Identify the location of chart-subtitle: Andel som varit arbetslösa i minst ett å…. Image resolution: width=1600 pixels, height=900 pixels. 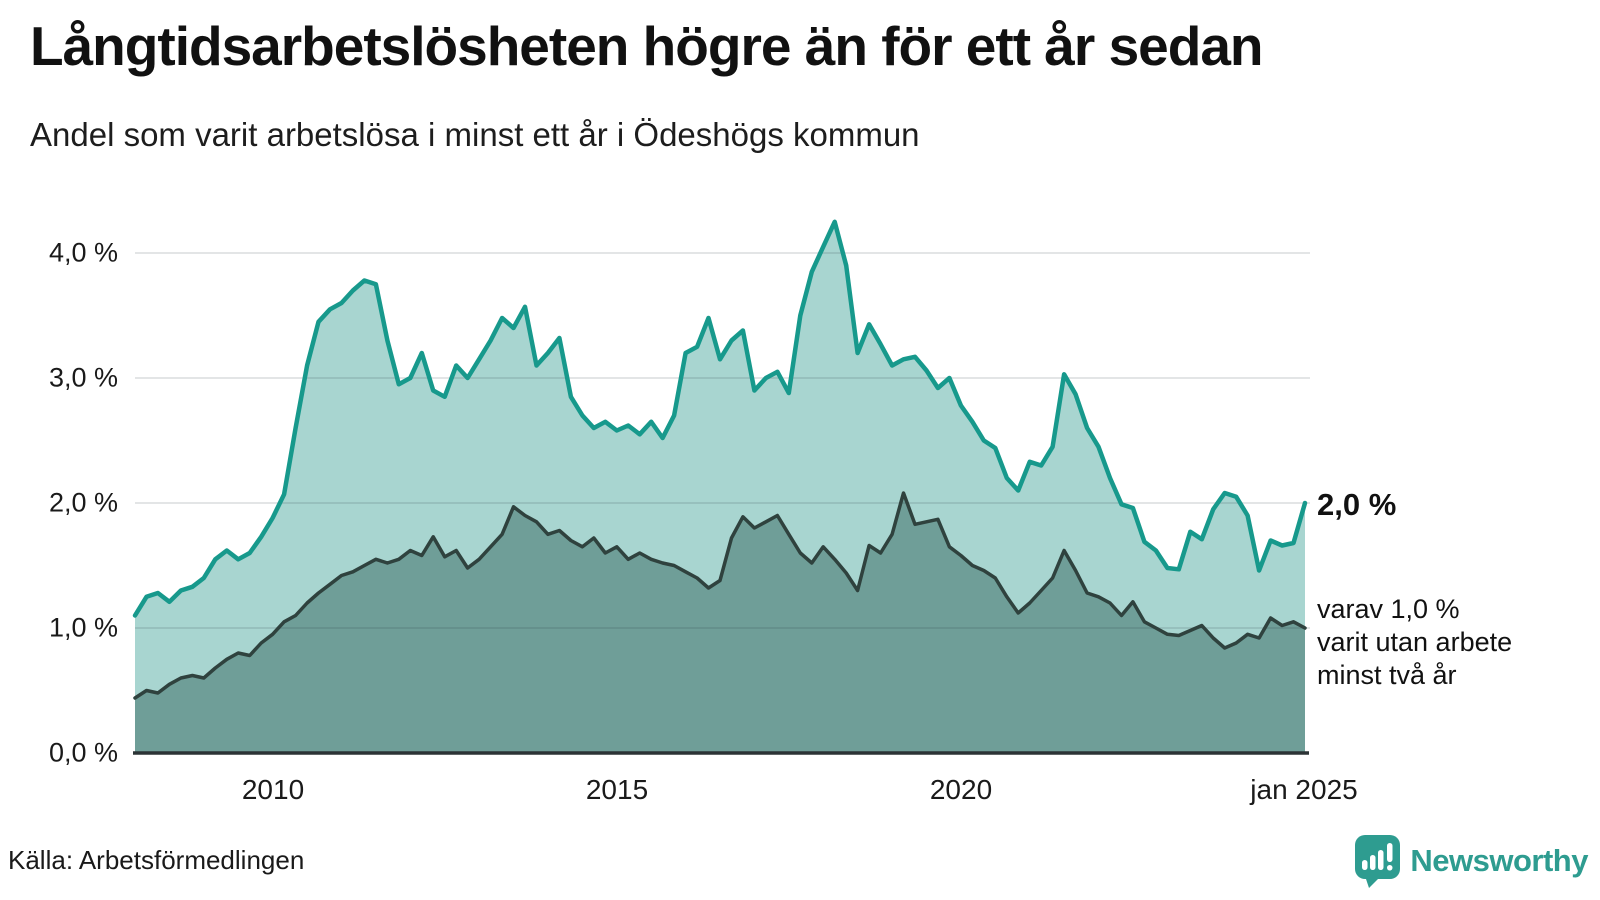
(475, 134).